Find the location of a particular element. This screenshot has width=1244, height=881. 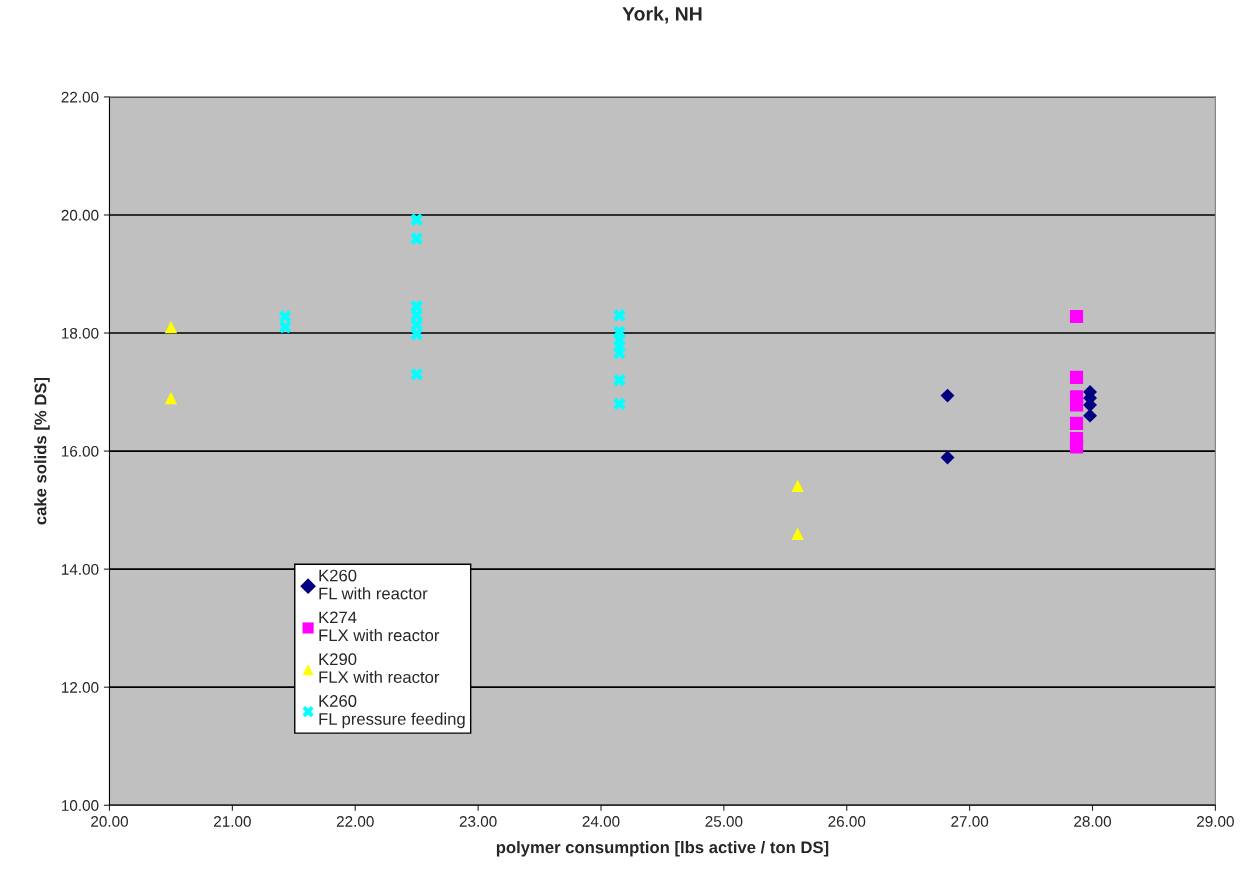

x-tick-label: 20.00 is located at coordinates (109, 821).